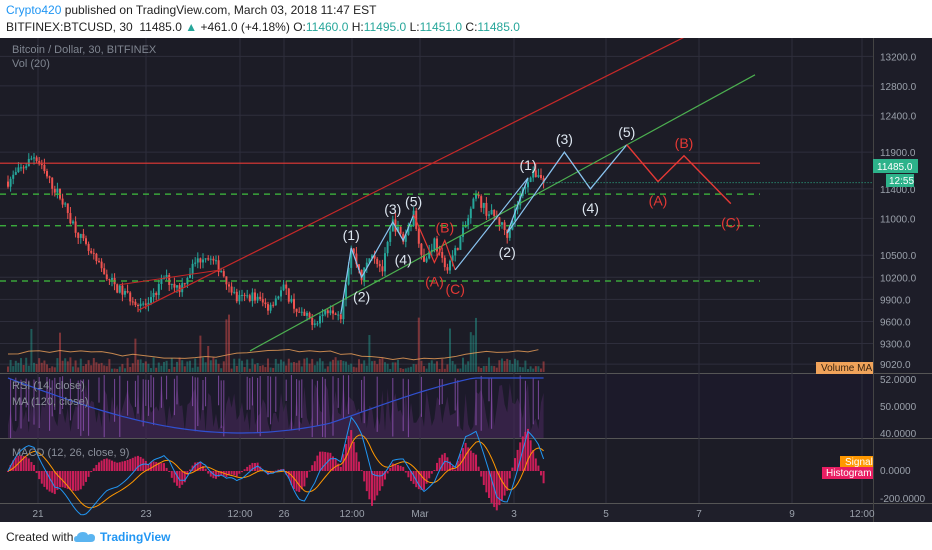  What do you see at coordinates (275, 405) in the screenshot?
I see `rsi-ma-line` at bounding box center [275, 405].